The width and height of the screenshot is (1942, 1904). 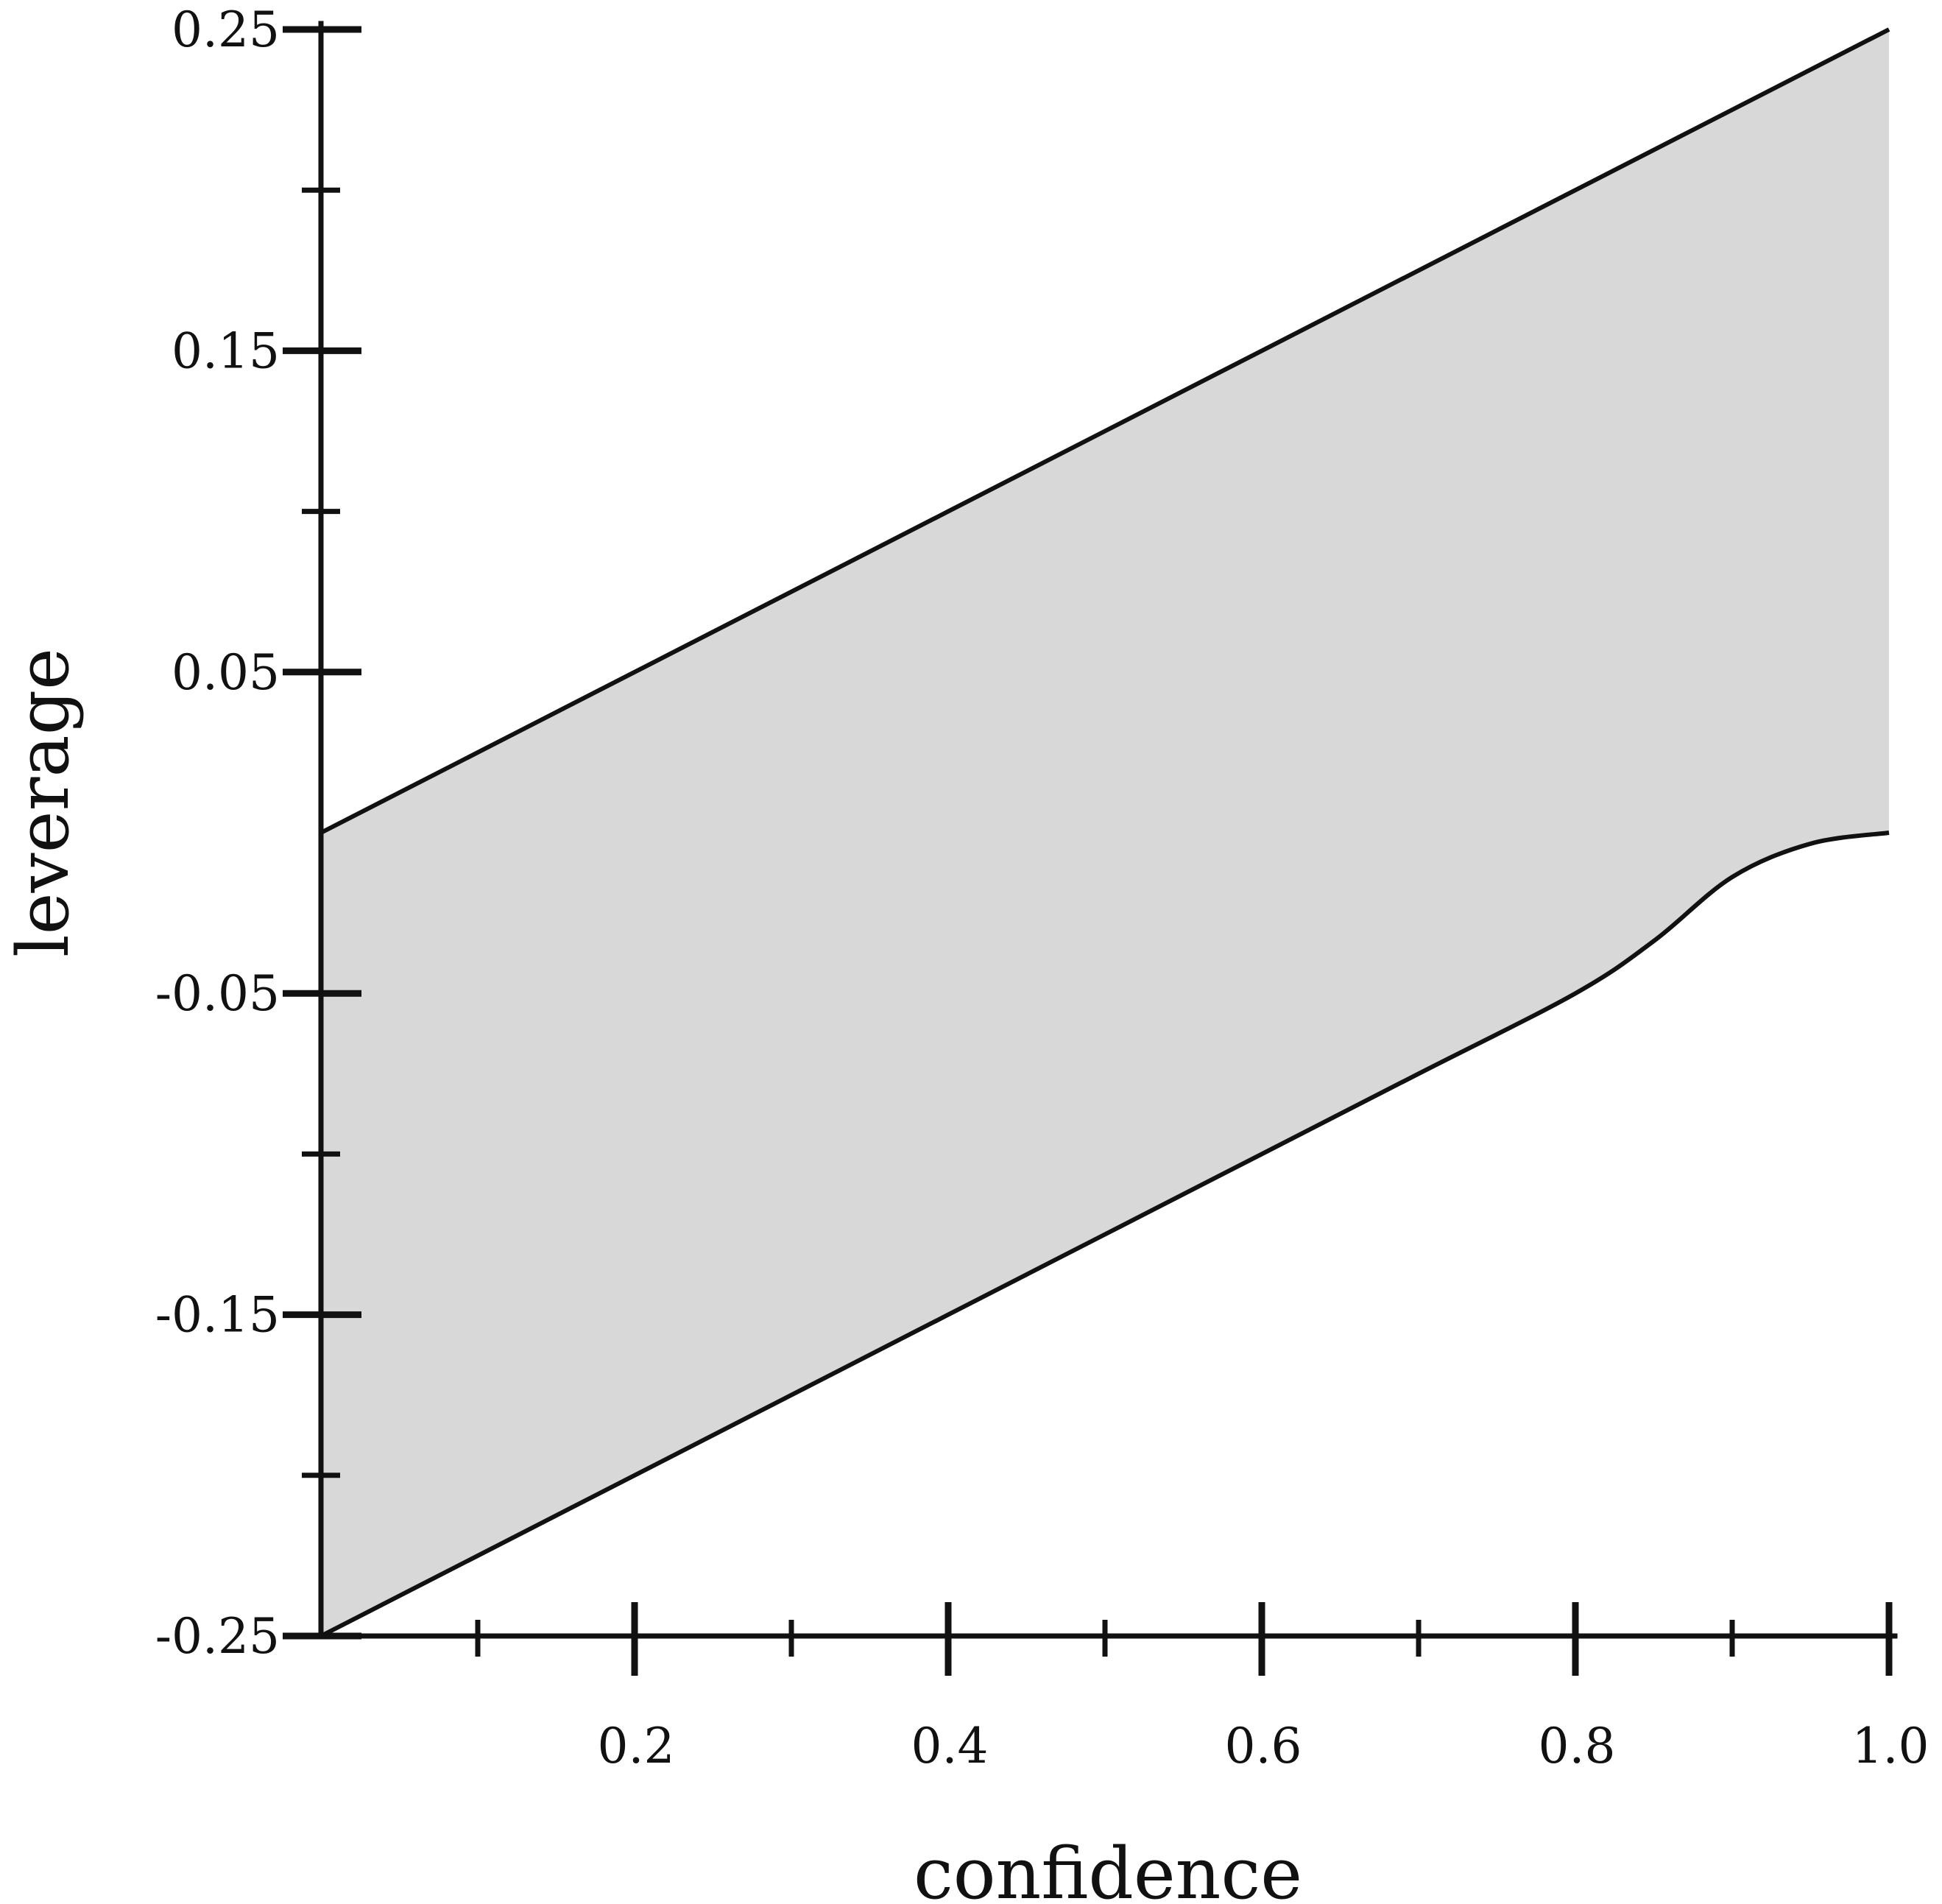 I want to click on y-tick-label: -0.25, so click(x=217, y=1636).